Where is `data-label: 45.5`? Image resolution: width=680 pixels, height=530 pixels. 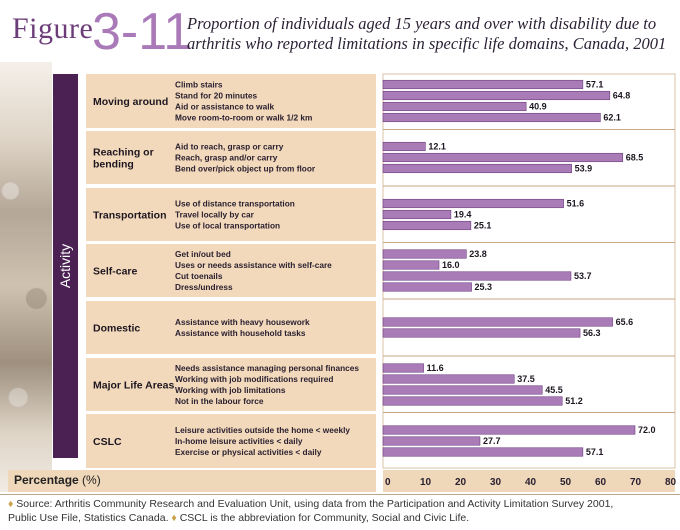
data-label: 45.5 is located at coordinates (554, 390).